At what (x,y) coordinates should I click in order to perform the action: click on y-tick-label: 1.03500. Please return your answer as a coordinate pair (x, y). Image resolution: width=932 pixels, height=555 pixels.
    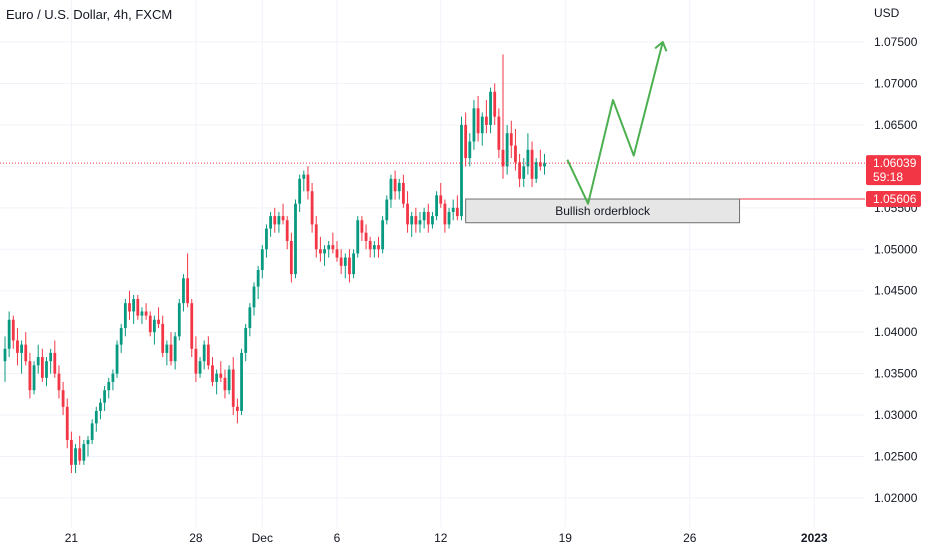
    Looking at the image, I should click on (896, 374).